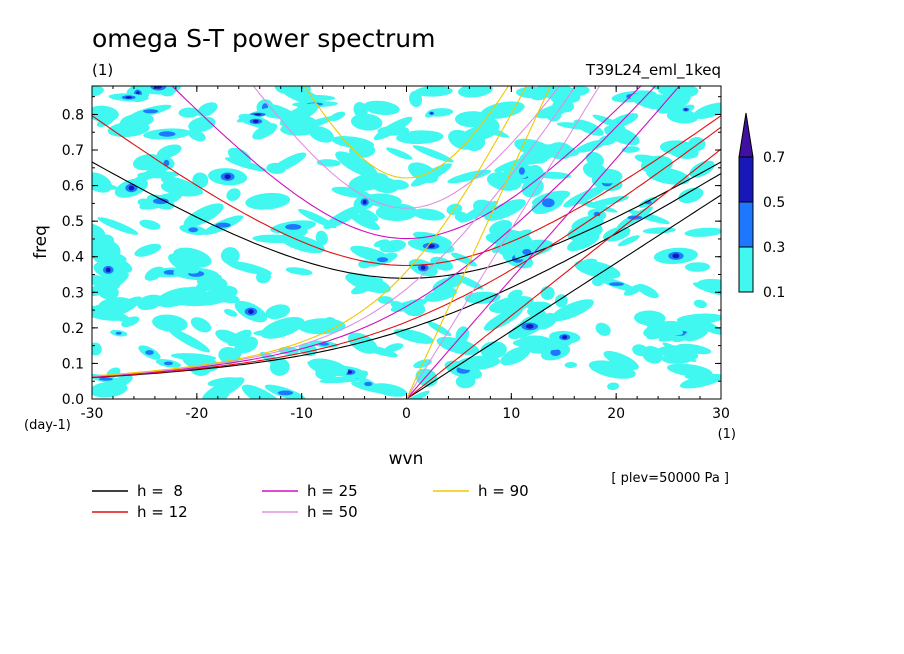 This screenshot has height=654, width=904. I want to click on colorbar-label: 0.5, so click(774, 203).